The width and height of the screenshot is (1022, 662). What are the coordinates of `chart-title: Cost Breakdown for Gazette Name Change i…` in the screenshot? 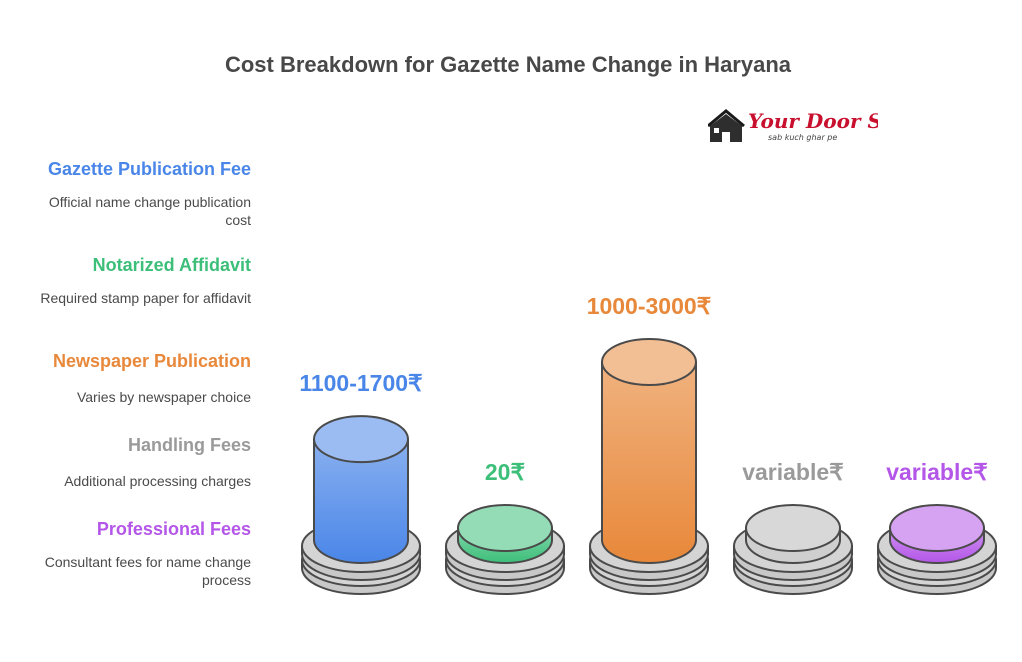 It's located at (508, 64).